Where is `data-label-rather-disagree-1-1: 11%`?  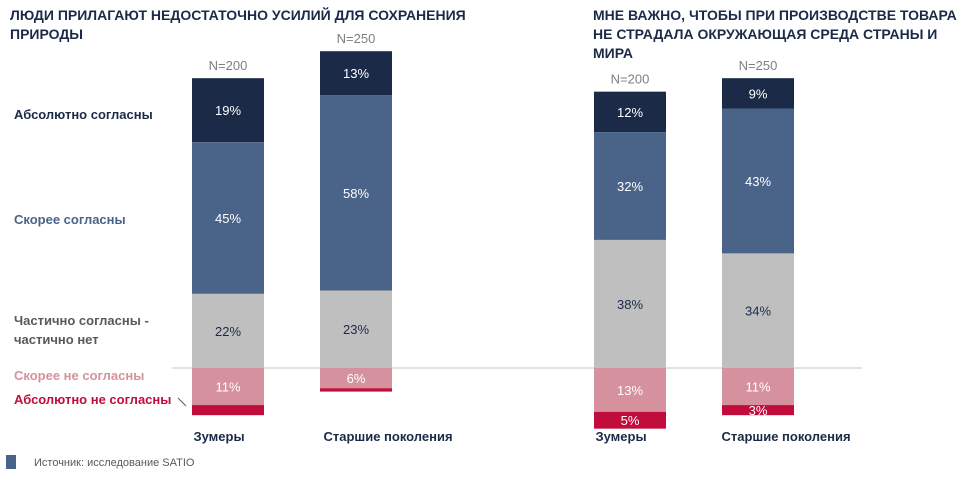
data-label-rather-disagree-1-1: 11% is located at coordinates (227, 387).